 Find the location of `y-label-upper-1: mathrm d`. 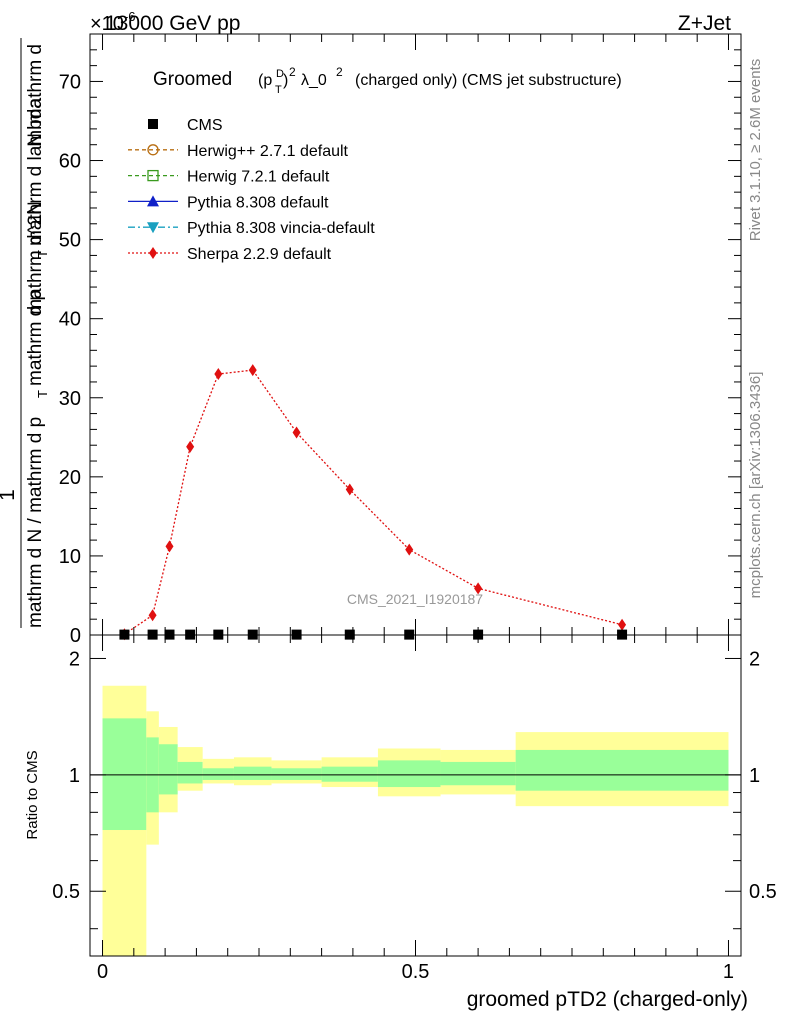

y-label-upper-1: mathrm d is located at coordinates (35, 84).